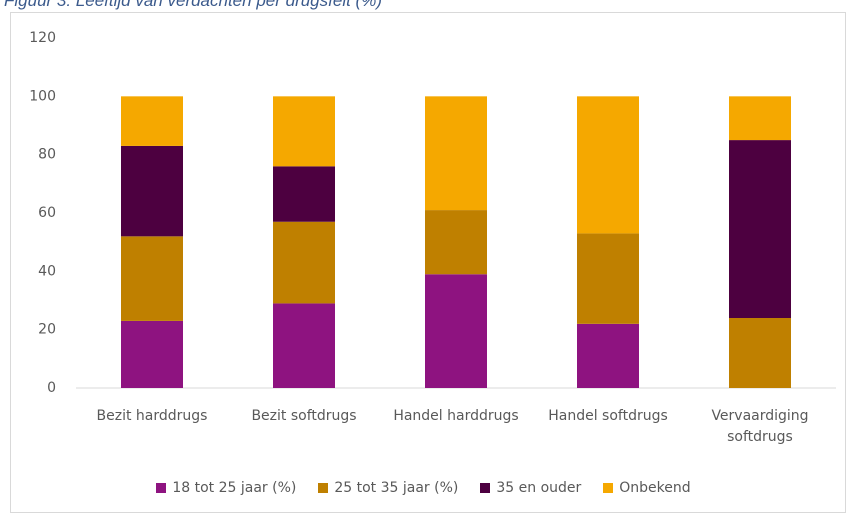 Image resolution: width=847 pixels, height=514 pixels. Describe the element at coordinates (47, 330) in the screenshot. I see `y-tick-label: 20` at that location.